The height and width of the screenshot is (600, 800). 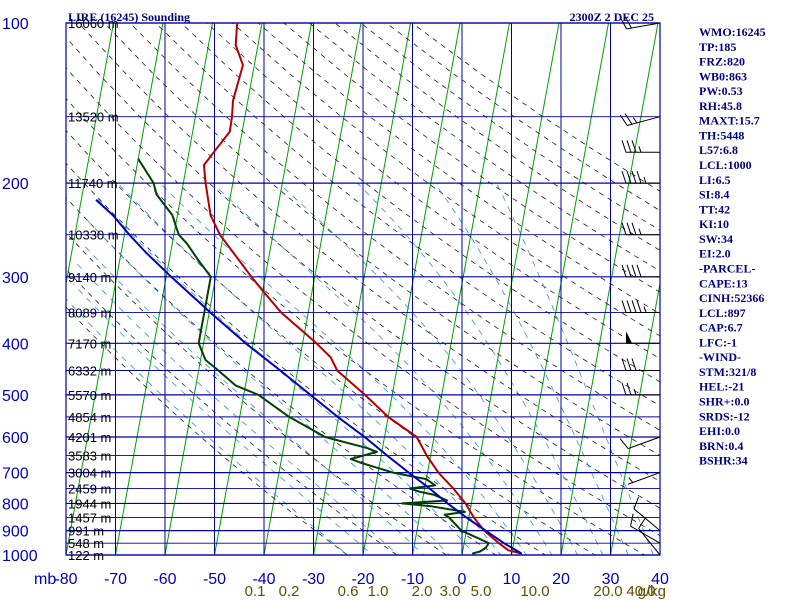 What do you see at coordinates (89, 473) in the screenshot?
I see `height-label: 3004 m` at bounding box center [89, 473].